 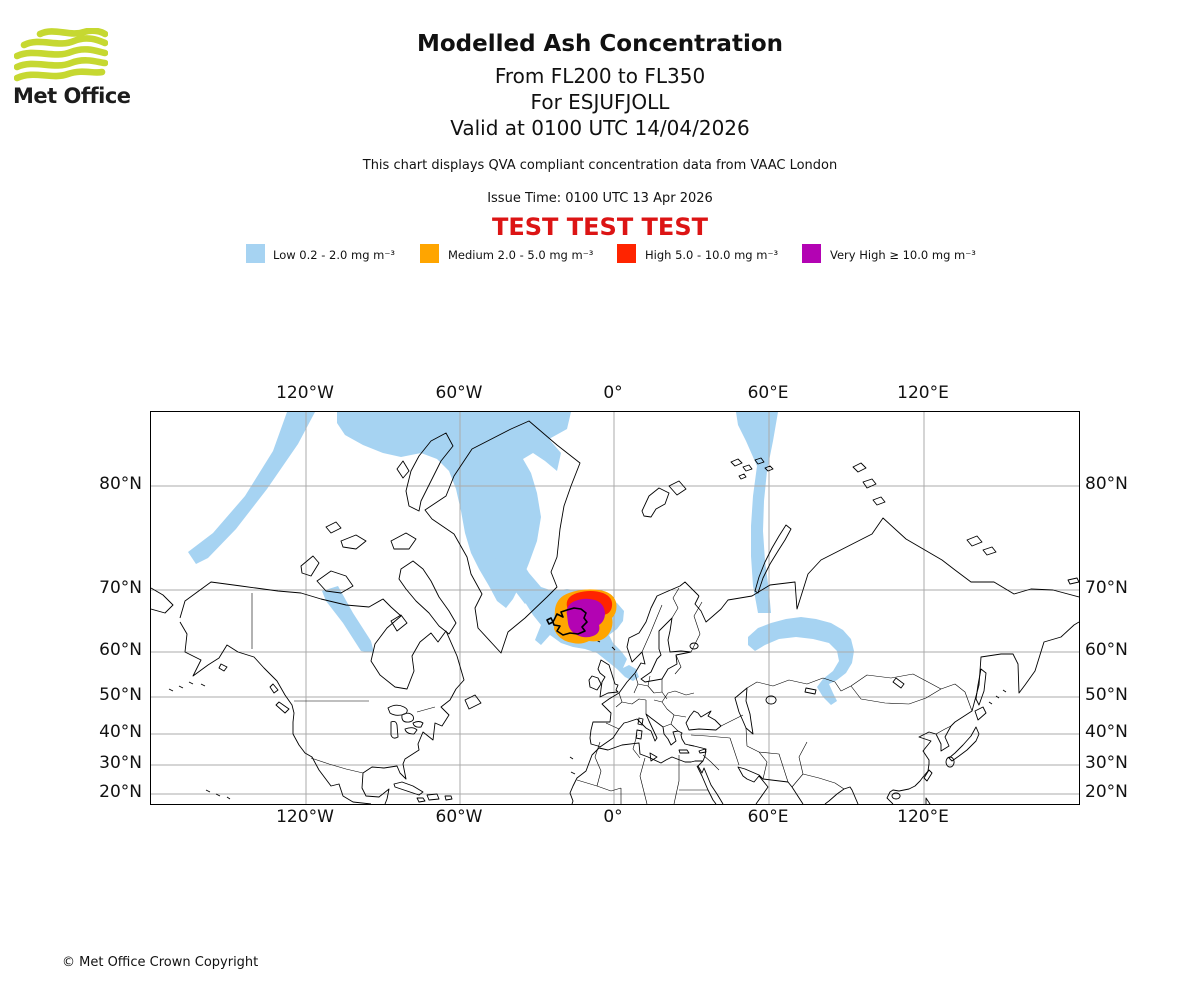 What do you see at coordinates (1106, 763) in the screenshot?
I see `lat-label-right-30n: 30°N` at bounding box center [1106, 763].